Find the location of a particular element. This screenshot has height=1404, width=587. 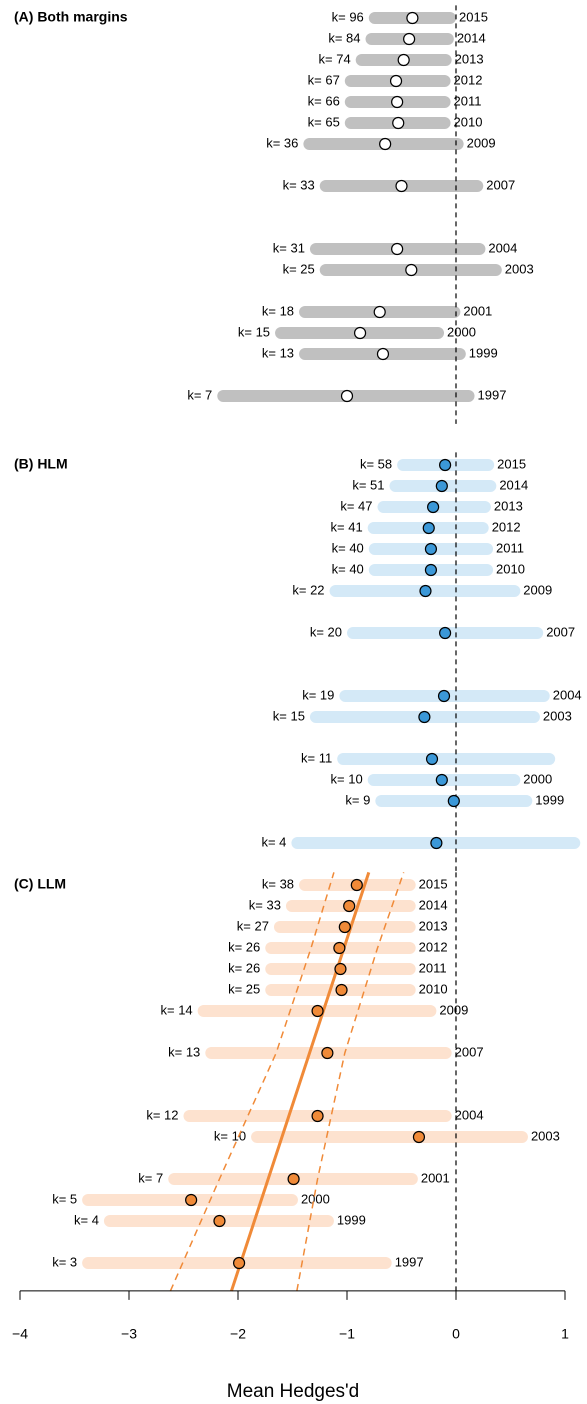

x-tick-label: −4 is located at coordinates (20, 1334).